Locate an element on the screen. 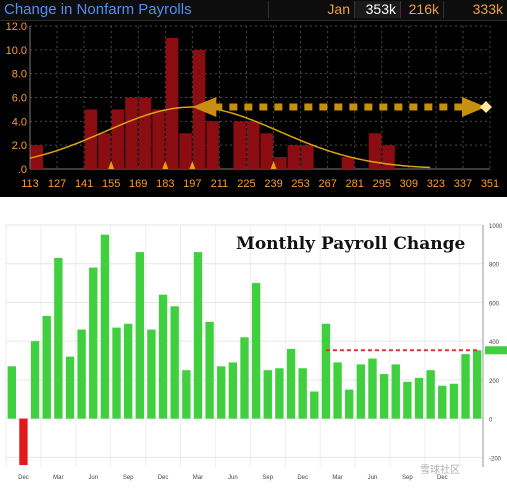 This screenshot has height=500, width=507. y-tick-label: 8.0 is located at coordinates (19, 75).